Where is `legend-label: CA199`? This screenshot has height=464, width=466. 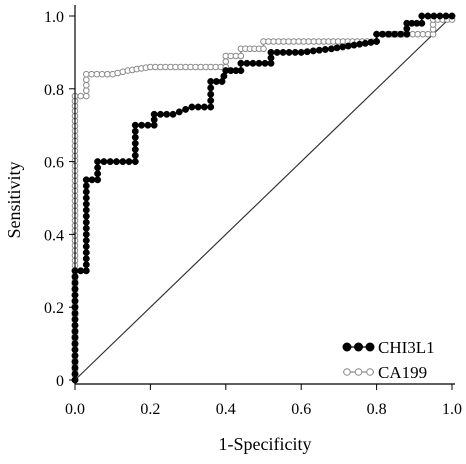
legend-label: CA199 is located at coordinates (402, 372).